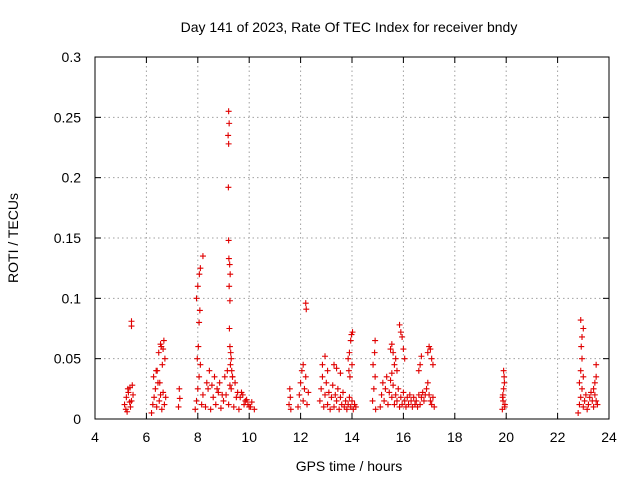  Describe the element at coordinates (67, 117) in the screenshot. I see `y-tick-label: 0.25` at that location.